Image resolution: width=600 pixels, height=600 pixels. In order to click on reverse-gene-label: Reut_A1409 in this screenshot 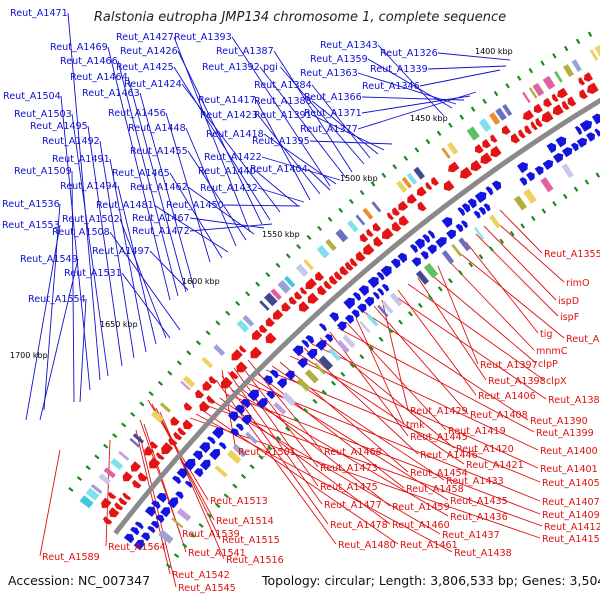, I will do `click(571, 515)`.